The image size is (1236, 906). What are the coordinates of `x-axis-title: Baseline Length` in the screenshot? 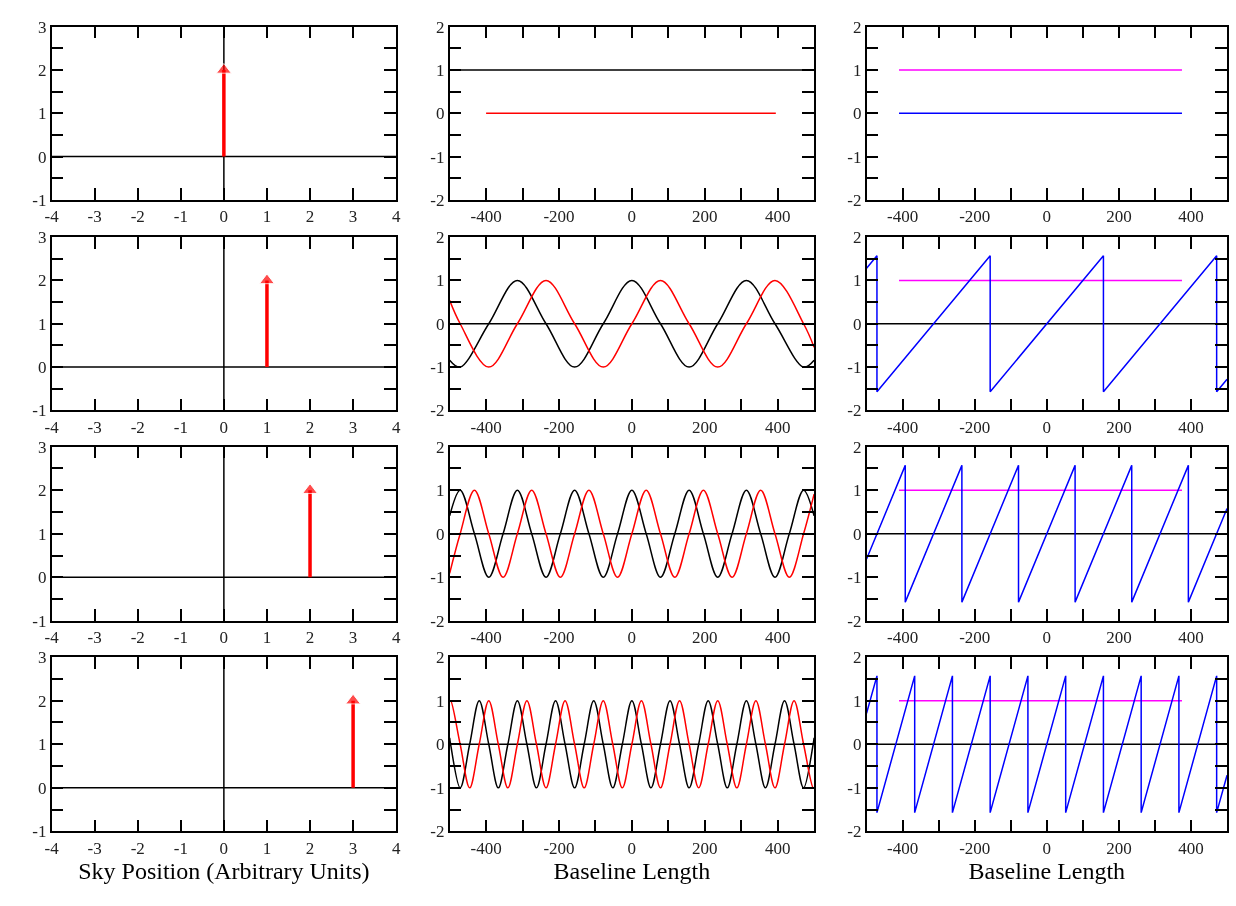 It's located at (1047, 870).